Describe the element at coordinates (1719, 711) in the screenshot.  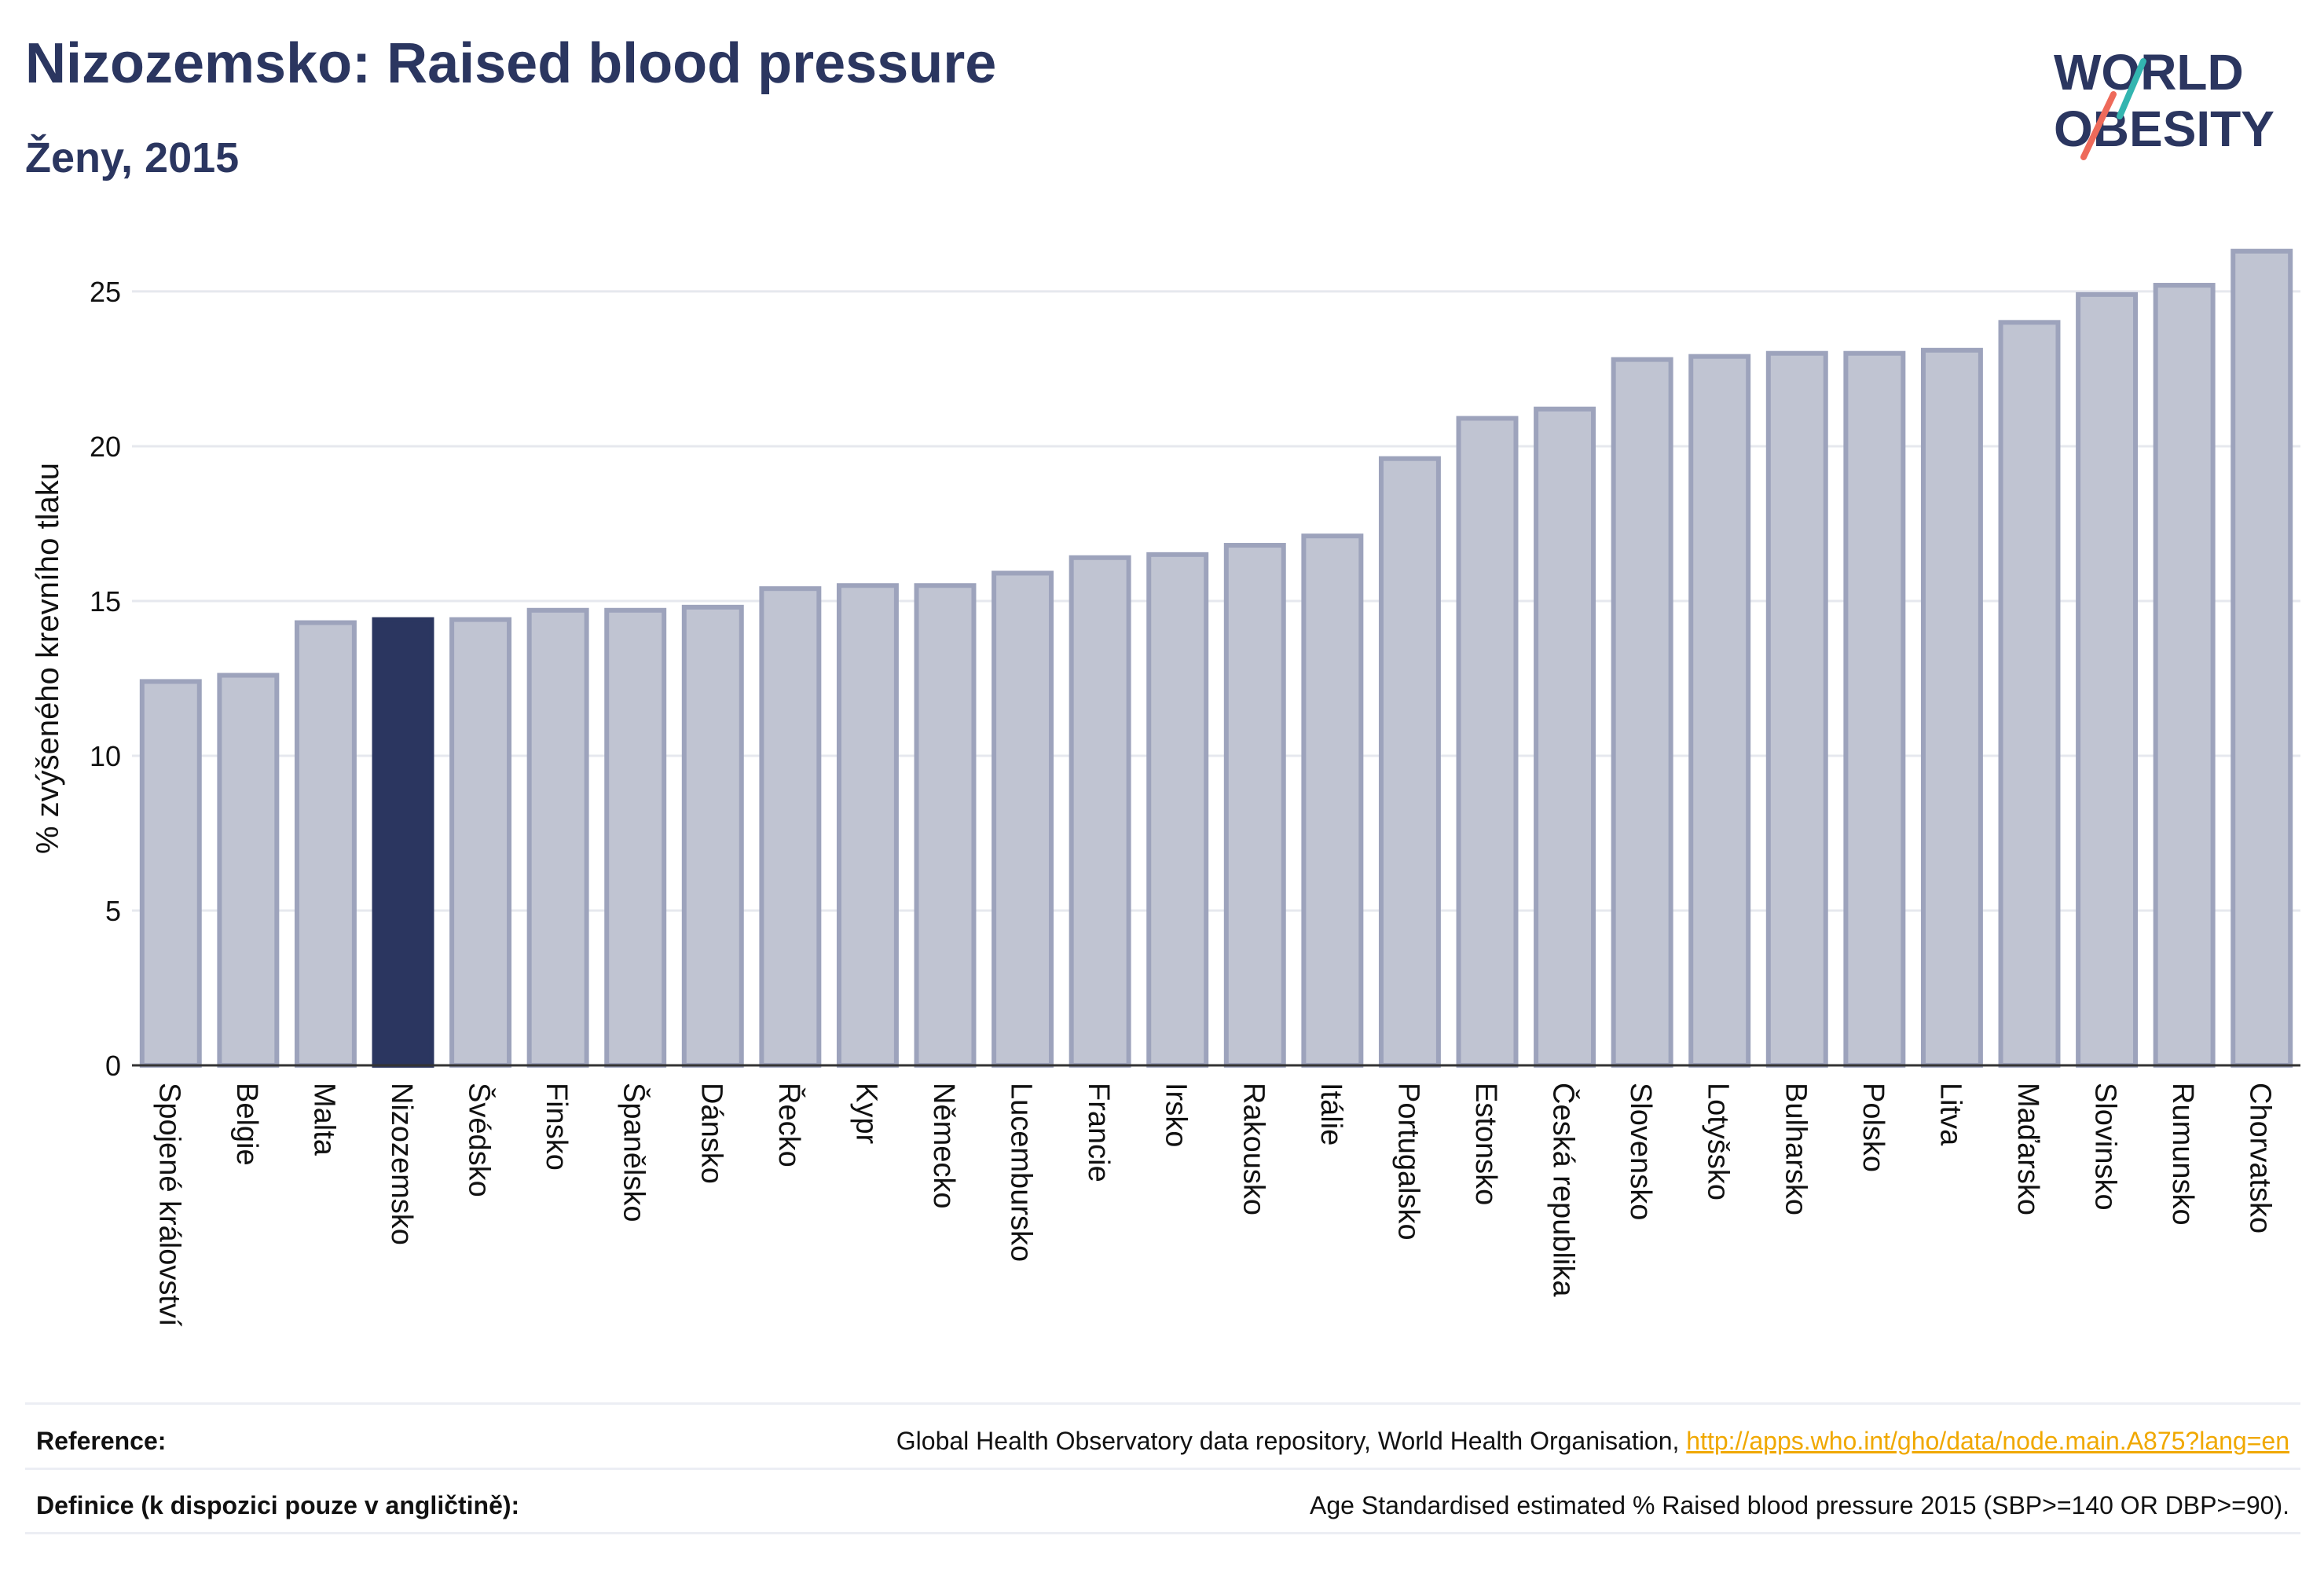
I see `bar-lotyšsko` at that location.